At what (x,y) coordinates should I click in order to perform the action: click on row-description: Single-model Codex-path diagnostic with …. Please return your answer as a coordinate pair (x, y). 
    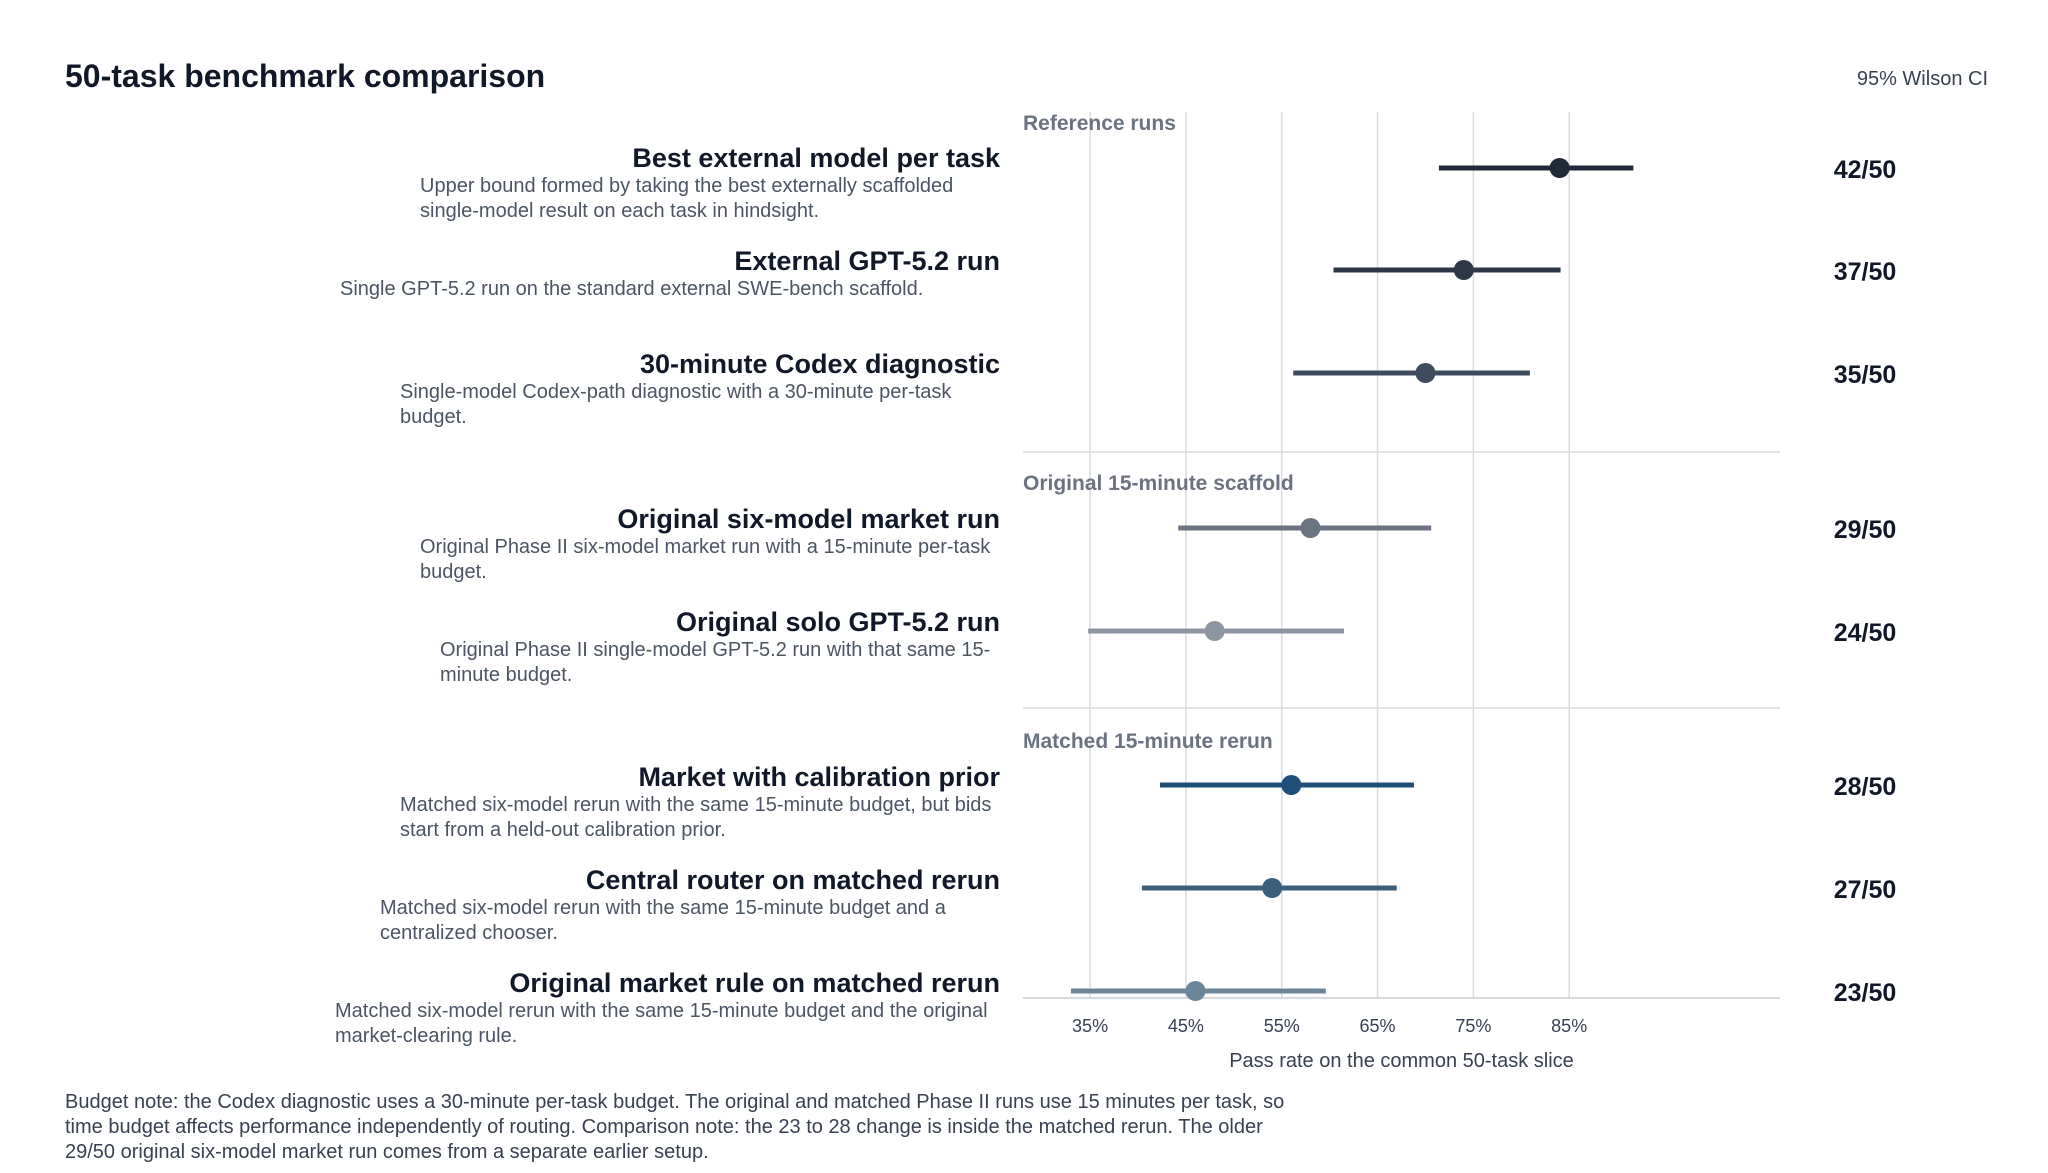
    Looking at the image, I should click on (676, 404).